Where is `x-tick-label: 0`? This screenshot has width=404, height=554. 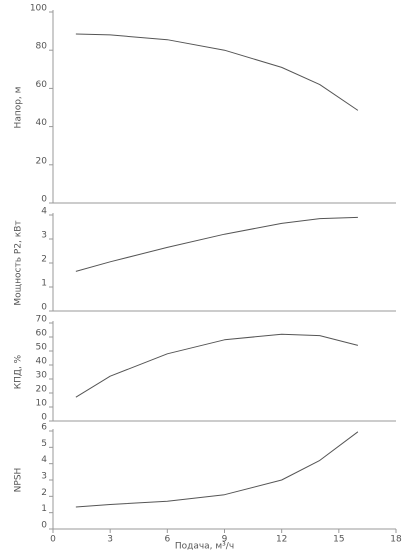 x-tick-label: 0 is located at coordinates (53, 540).